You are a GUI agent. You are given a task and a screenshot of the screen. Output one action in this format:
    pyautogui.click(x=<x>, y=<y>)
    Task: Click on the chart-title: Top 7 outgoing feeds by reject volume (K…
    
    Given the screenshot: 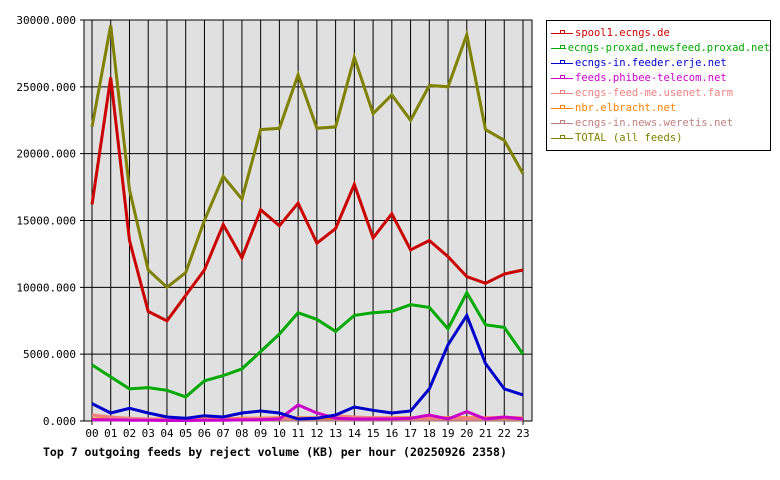 What is the action you would take?
    pyautogui.click(x=275, y=452)
    